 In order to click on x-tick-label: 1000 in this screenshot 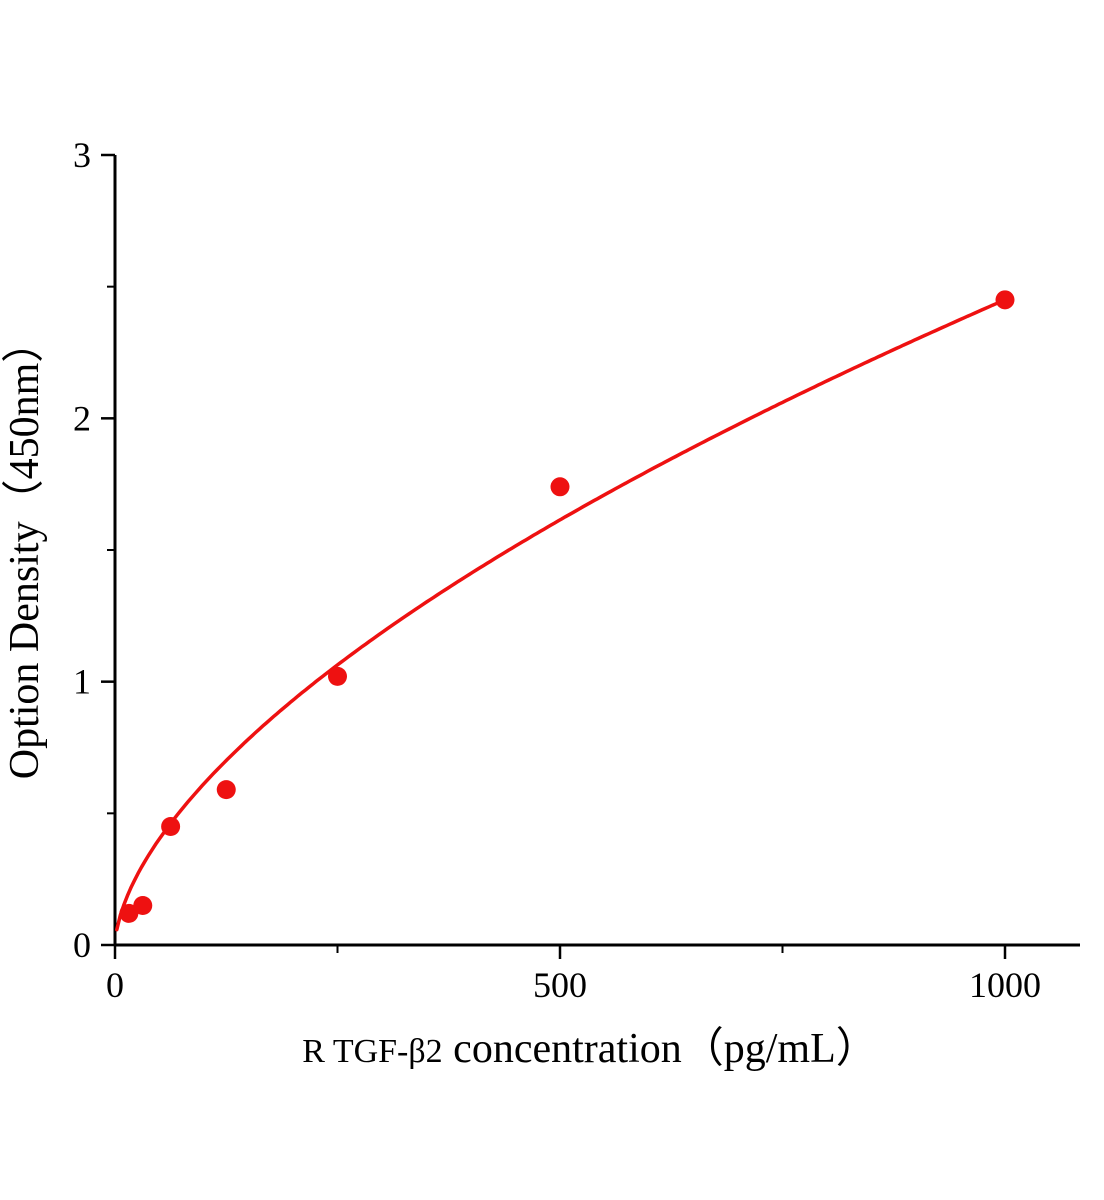, I will do `click(1005, 985)`.